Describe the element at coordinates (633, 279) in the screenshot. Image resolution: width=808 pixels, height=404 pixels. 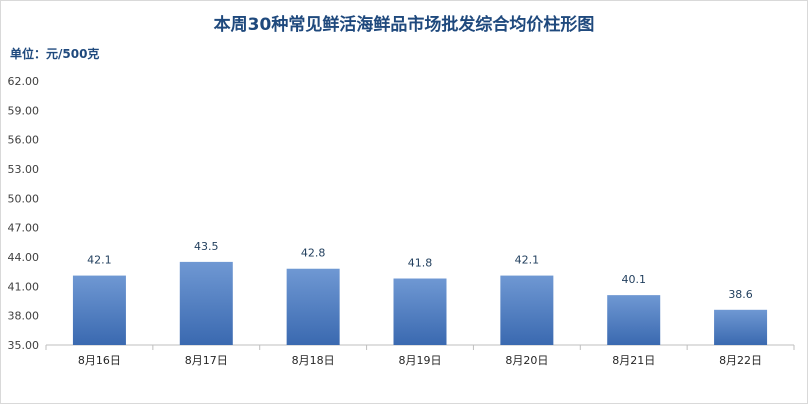
I see `data-label: 40.1` at that location.